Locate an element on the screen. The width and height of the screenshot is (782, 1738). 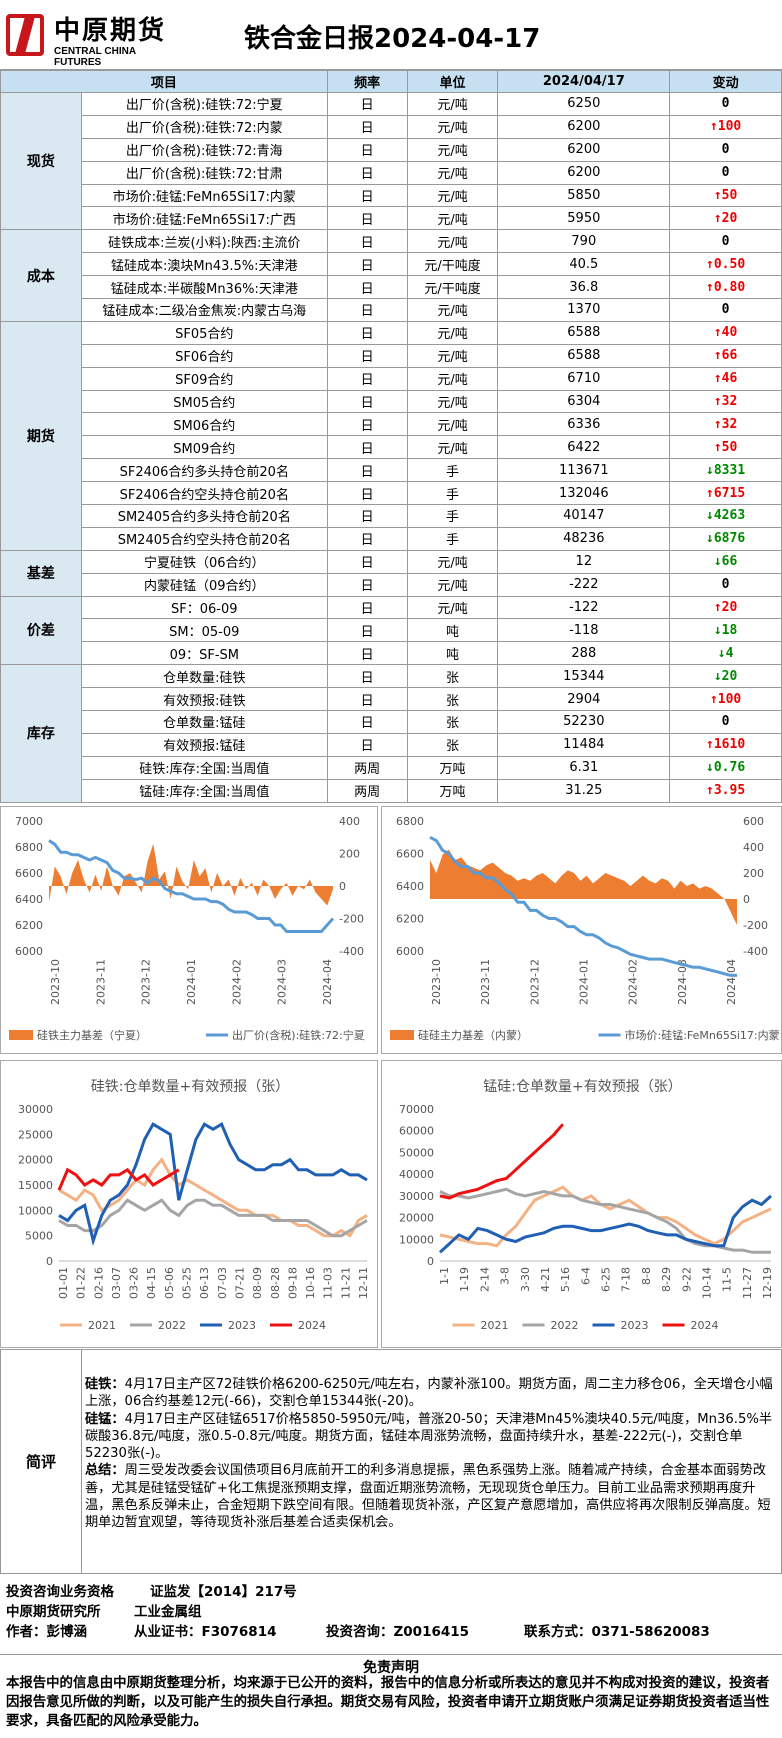
table-row: 锰硅成本:二级冶金焦炭:内蒙古乌海日元/吨 1370 0 is located at coordinates (391, 310).